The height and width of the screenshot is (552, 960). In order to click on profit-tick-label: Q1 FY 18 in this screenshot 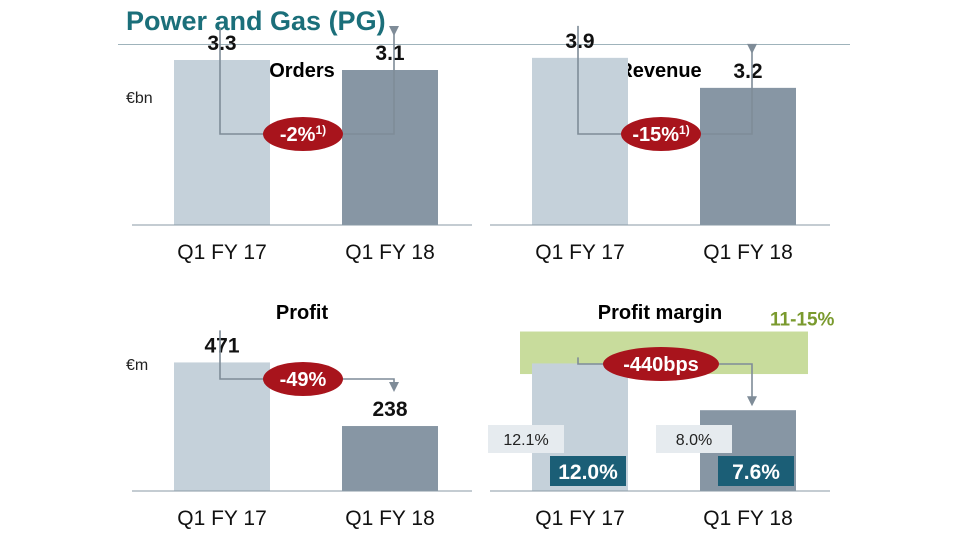, I will do `click(390, 518)`.